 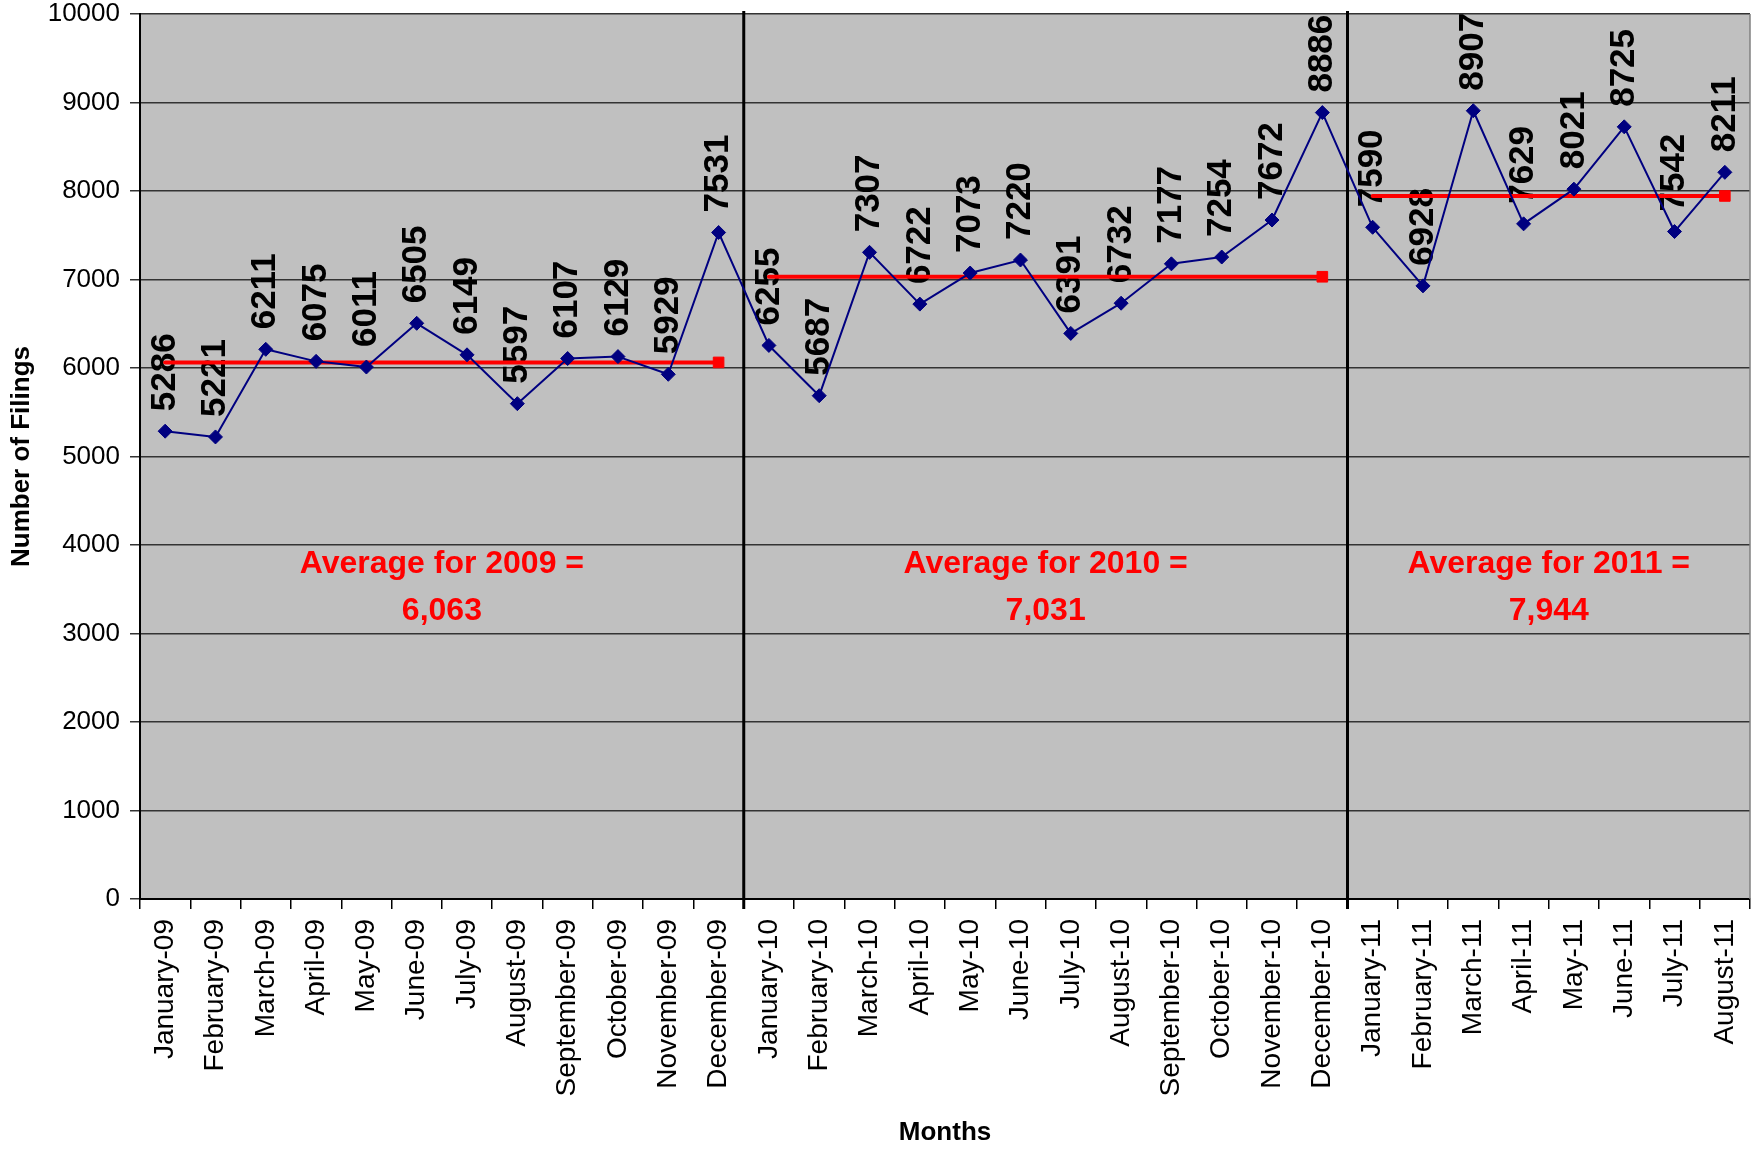 I want to click on x-tick-label: December-10, so click(x=1321, y=1004).